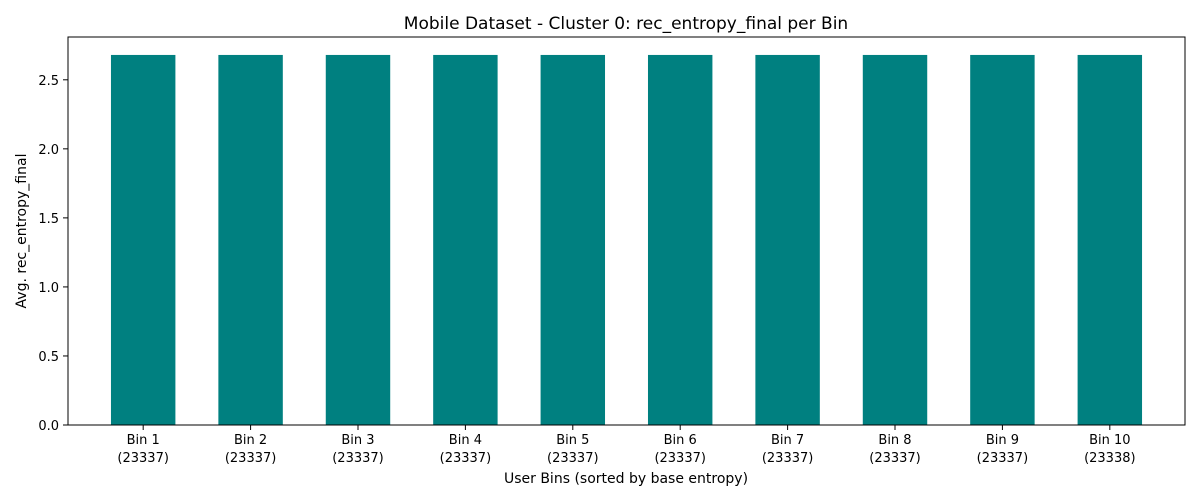 This screenshot has height=504, width=1200. I want to click on x-tick-label: Bin 2, so click(250, 440).